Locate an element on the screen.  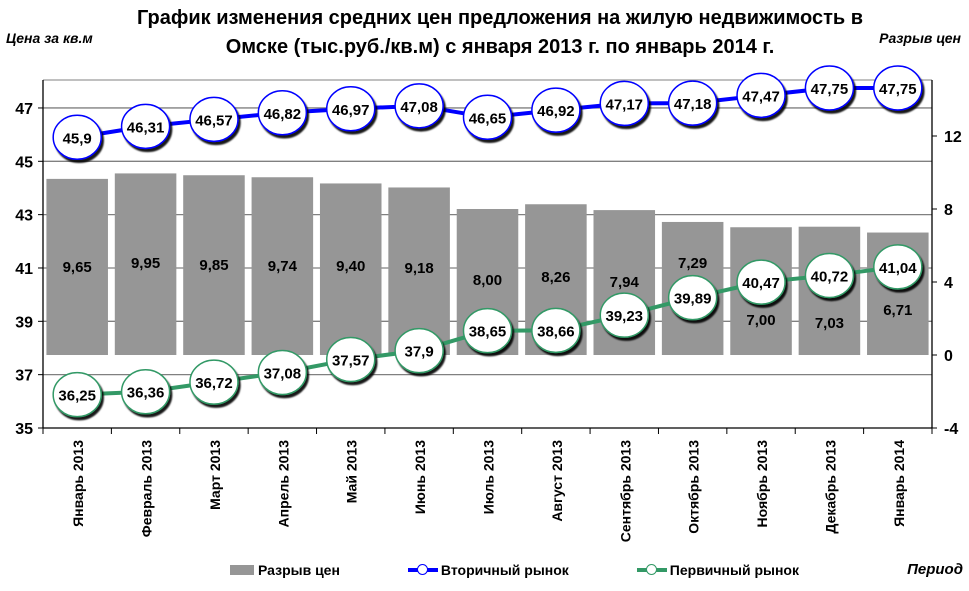
x-category-label: Июль 2013 is located at coordinates (489, 477).